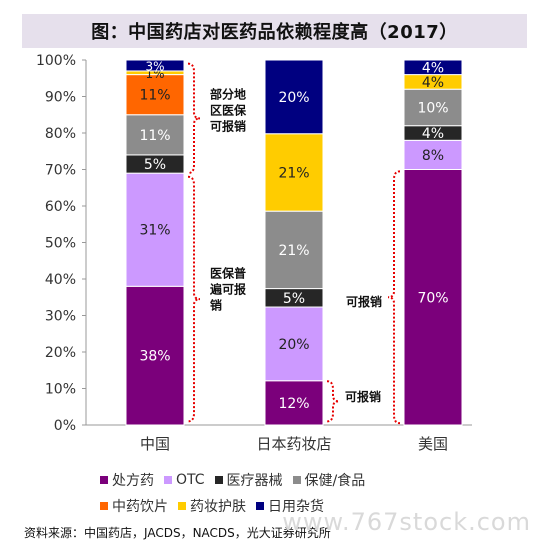 The image size is (549, 543). What do you see at coordinates (228, 94) in the screenshot?
I see `annotation-text: 部分地` at bounding box center [228, 94].